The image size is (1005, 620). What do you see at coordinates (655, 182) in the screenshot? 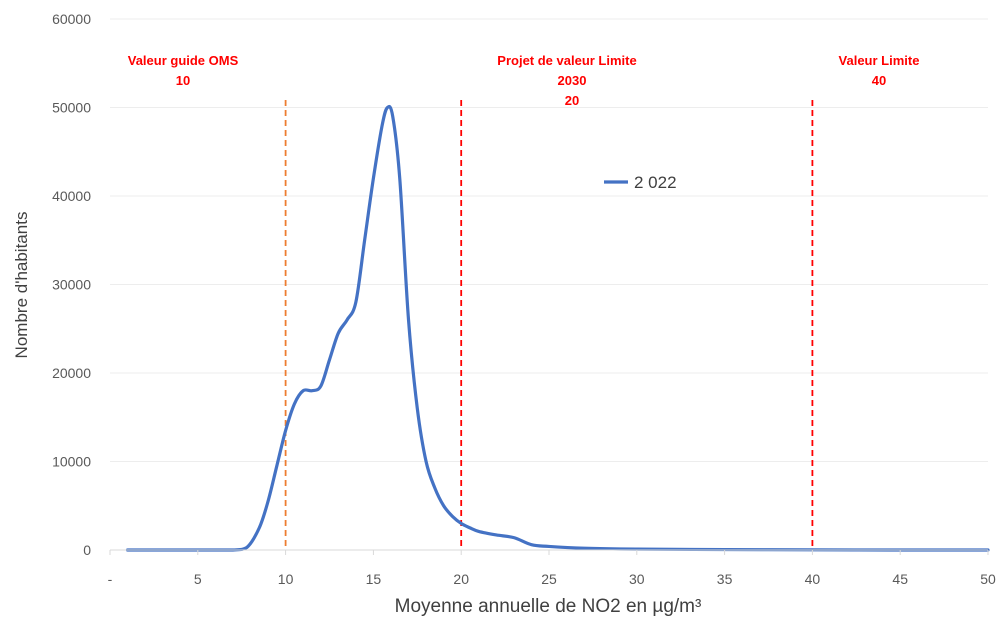
I see `legend-entry-label: 2 022` at bounding box center [655, 182].